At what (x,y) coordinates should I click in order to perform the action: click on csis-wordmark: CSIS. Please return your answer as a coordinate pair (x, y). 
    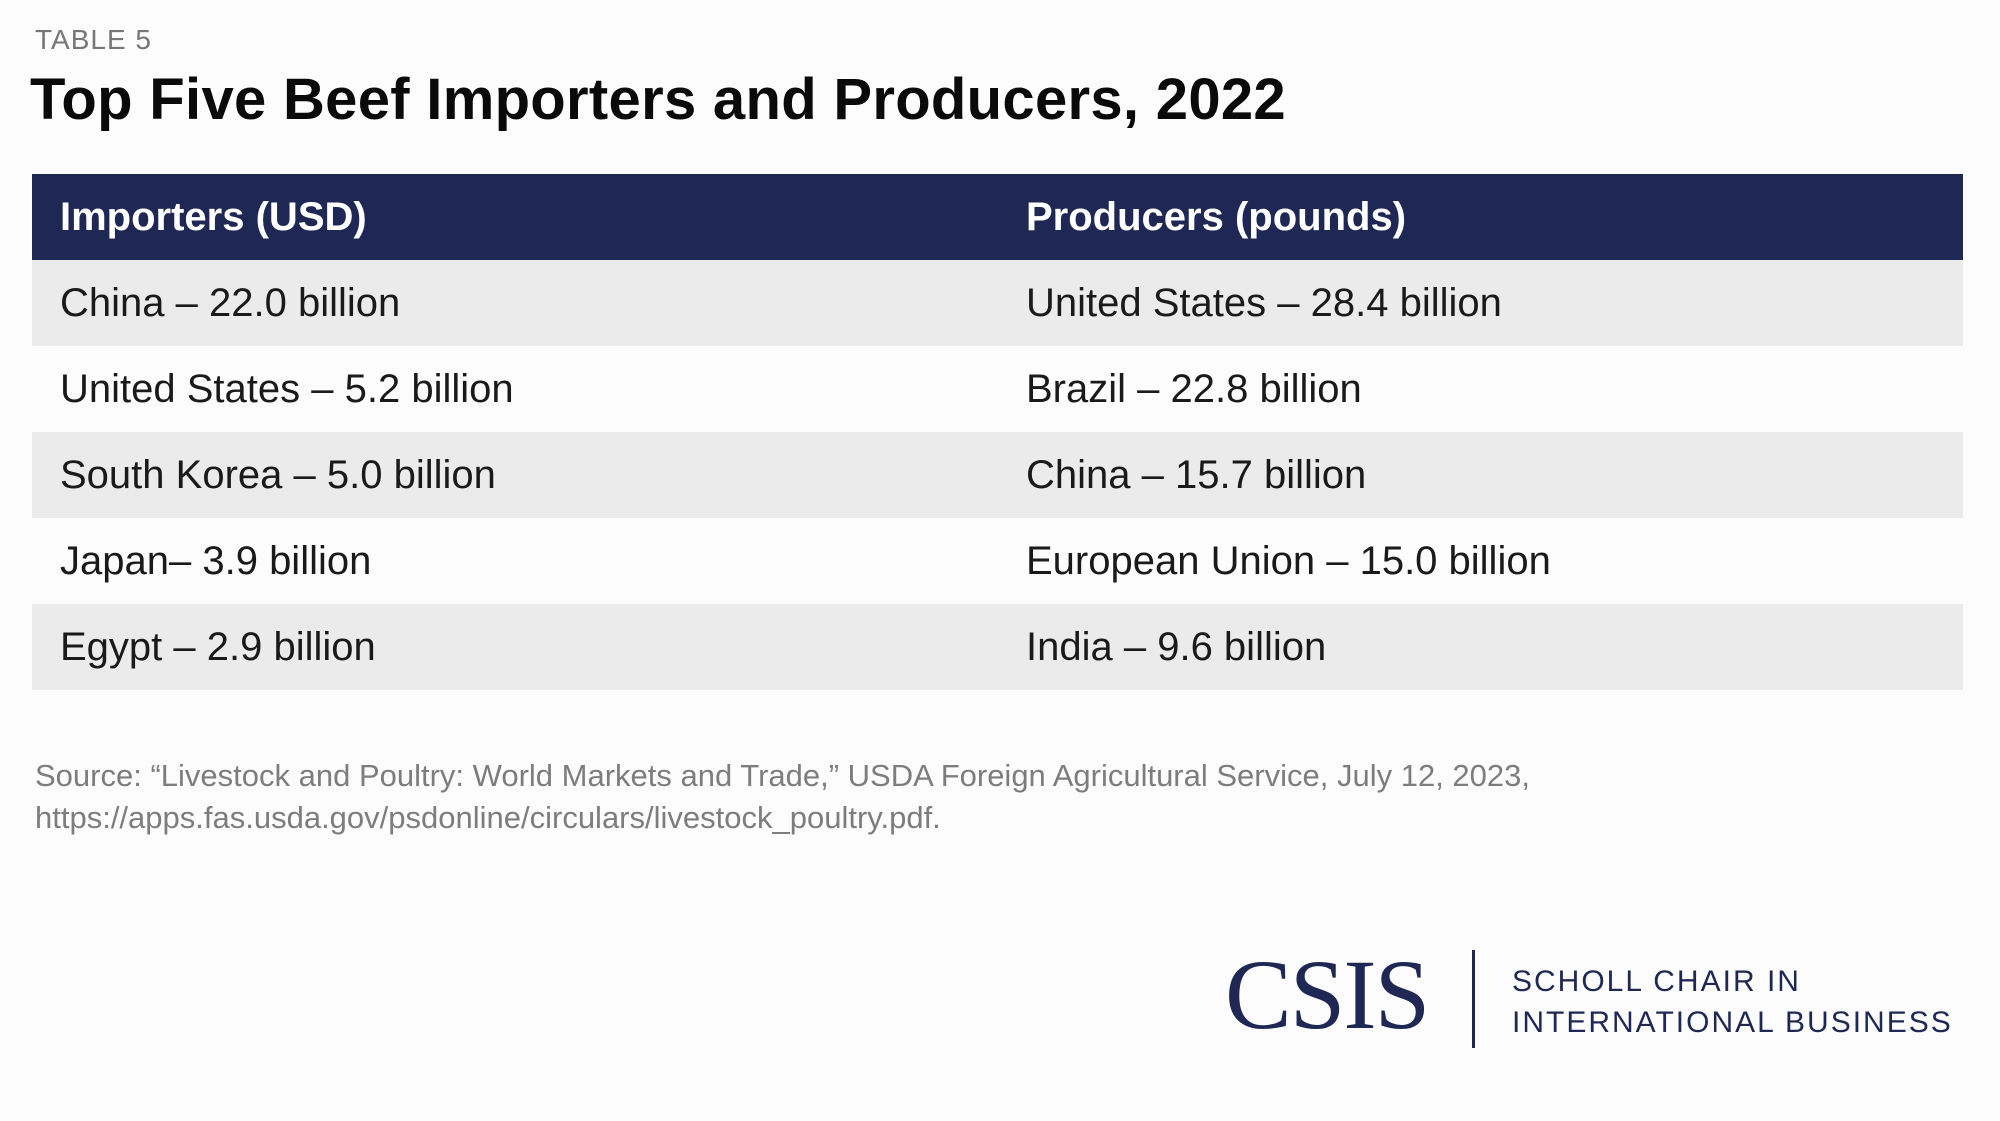
    Looking at the image, I should click on (1327, 994).